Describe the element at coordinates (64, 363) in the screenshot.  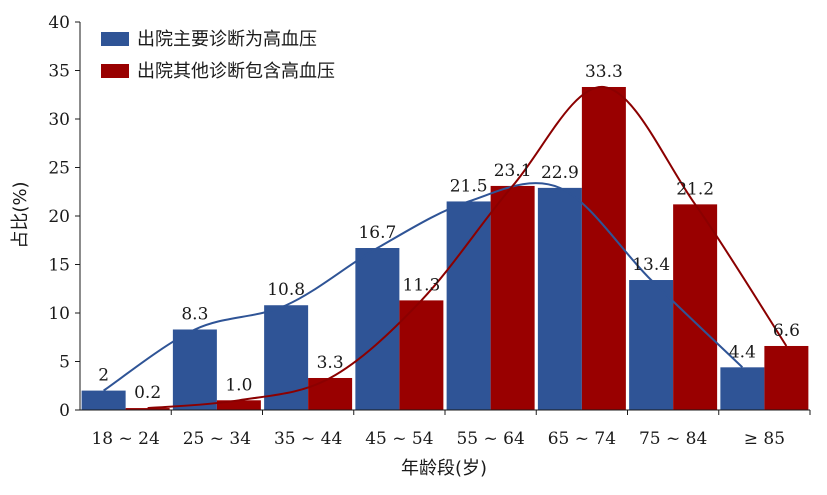
I see `y-tick-label: 5` at that location.